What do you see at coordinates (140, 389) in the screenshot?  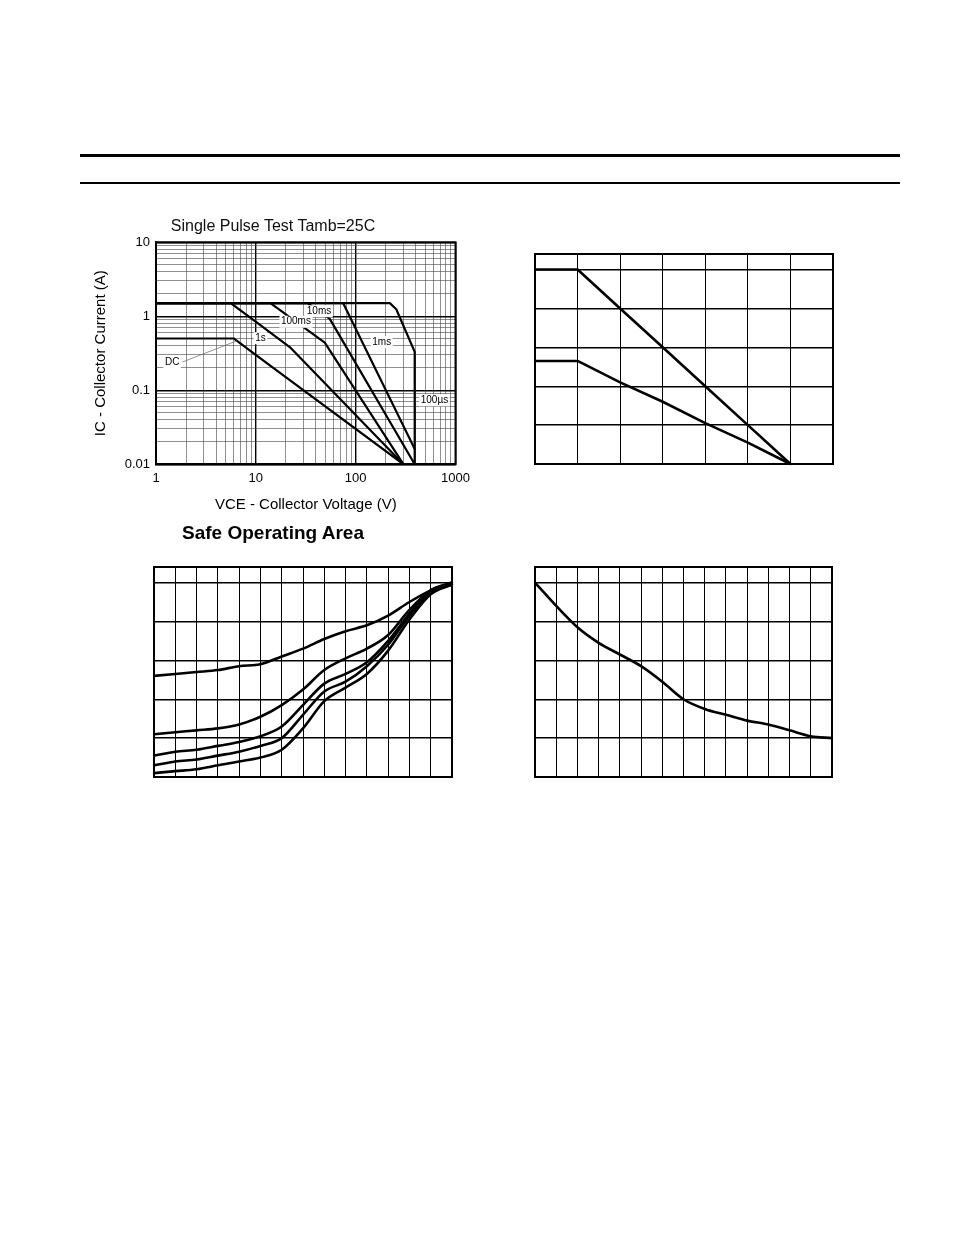 I see `y-tick-label: 0.1` at bounding box center [140, 389].